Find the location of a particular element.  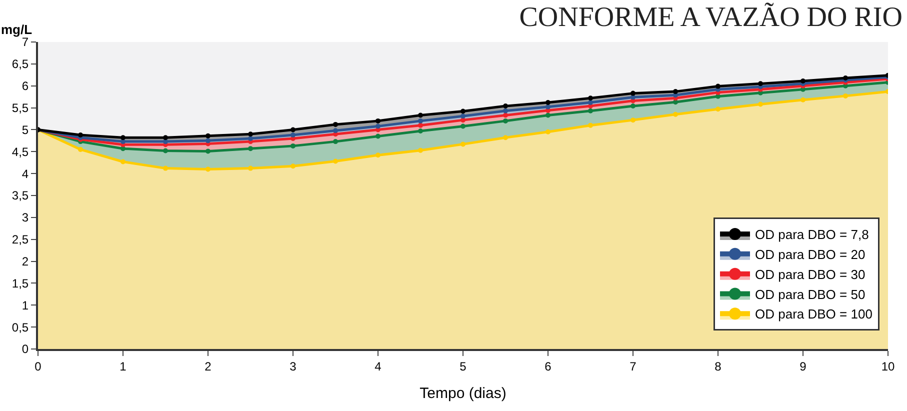

y-tick-label: 5 is located at coordinates (25, 129).